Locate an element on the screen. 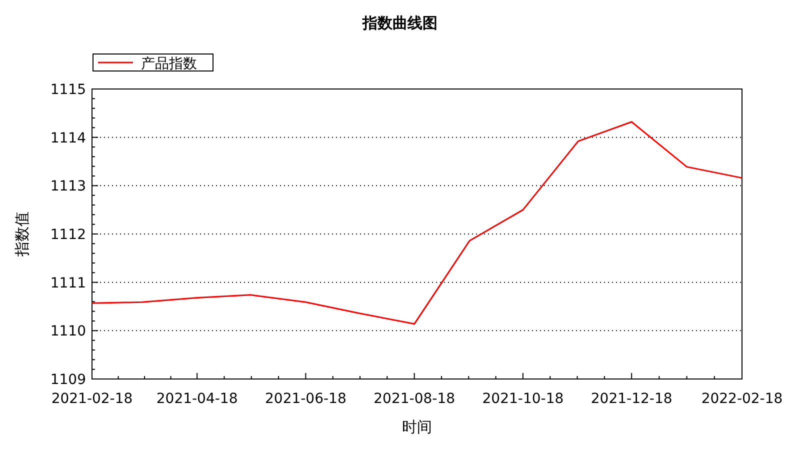 The height and width of the screenshot is (450, 800). y-tick-label: 1111 is located at coordinates (68, 283).